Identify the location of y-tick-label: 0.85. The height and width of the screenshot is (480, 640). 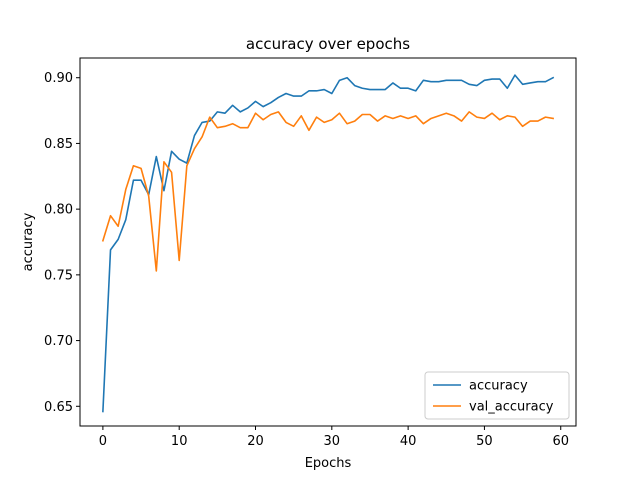
(58, 144).